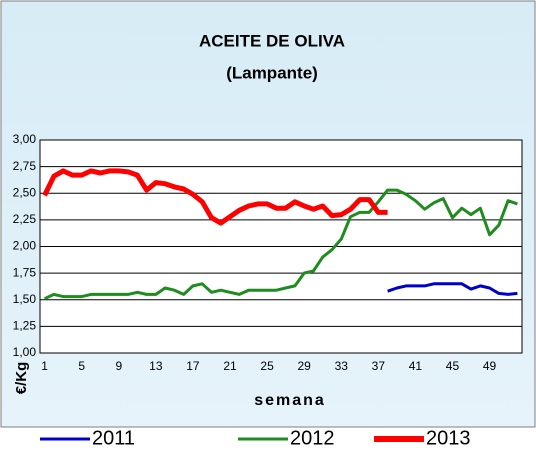 The width and height of the screenshot is (536, 457). What do you see at coordinates (230, 366) in the screenshot?
I see `x-tick-label: 21` at bounding box center [230, 366].